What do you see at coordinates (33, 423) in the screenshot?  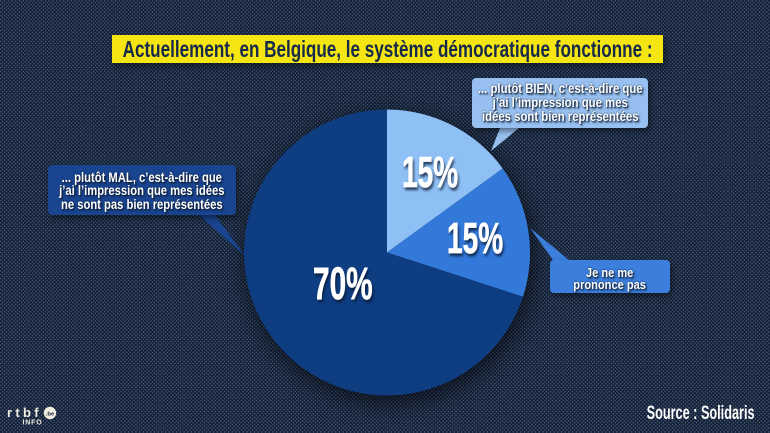 I see `svg-text: INFO` at bounding box center [33, 423].